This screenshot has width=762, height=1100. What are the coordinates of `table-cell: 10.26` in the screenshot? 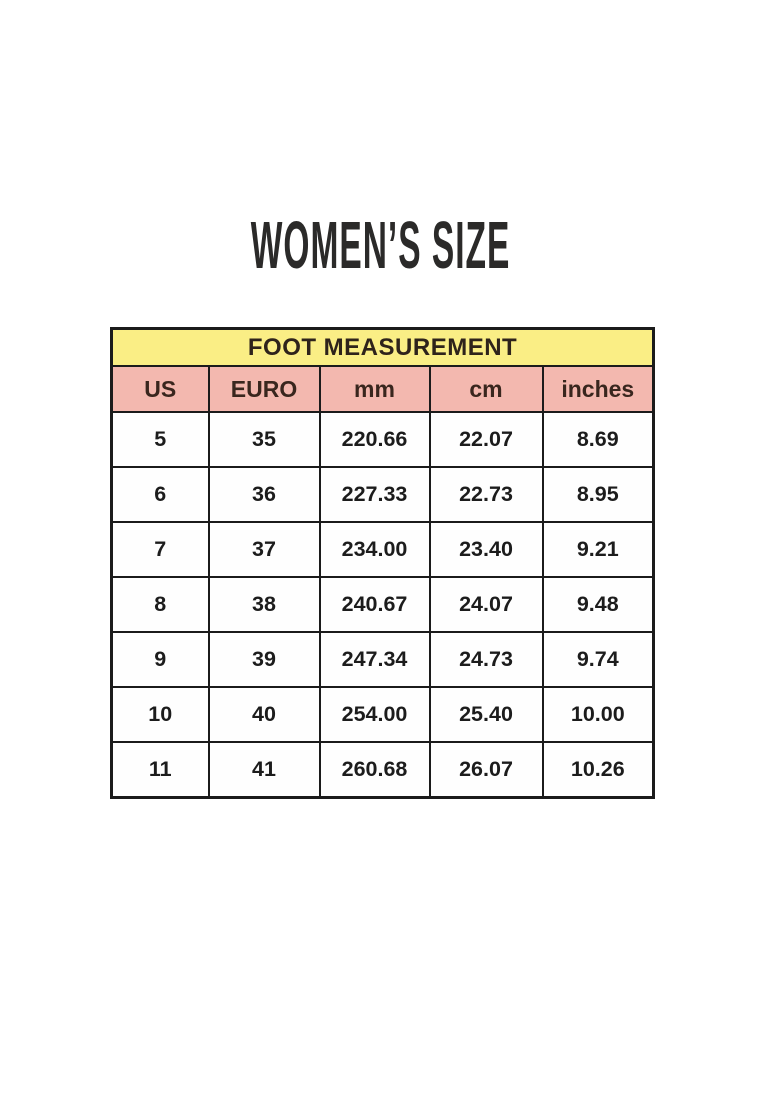 It's located at (598, 770).